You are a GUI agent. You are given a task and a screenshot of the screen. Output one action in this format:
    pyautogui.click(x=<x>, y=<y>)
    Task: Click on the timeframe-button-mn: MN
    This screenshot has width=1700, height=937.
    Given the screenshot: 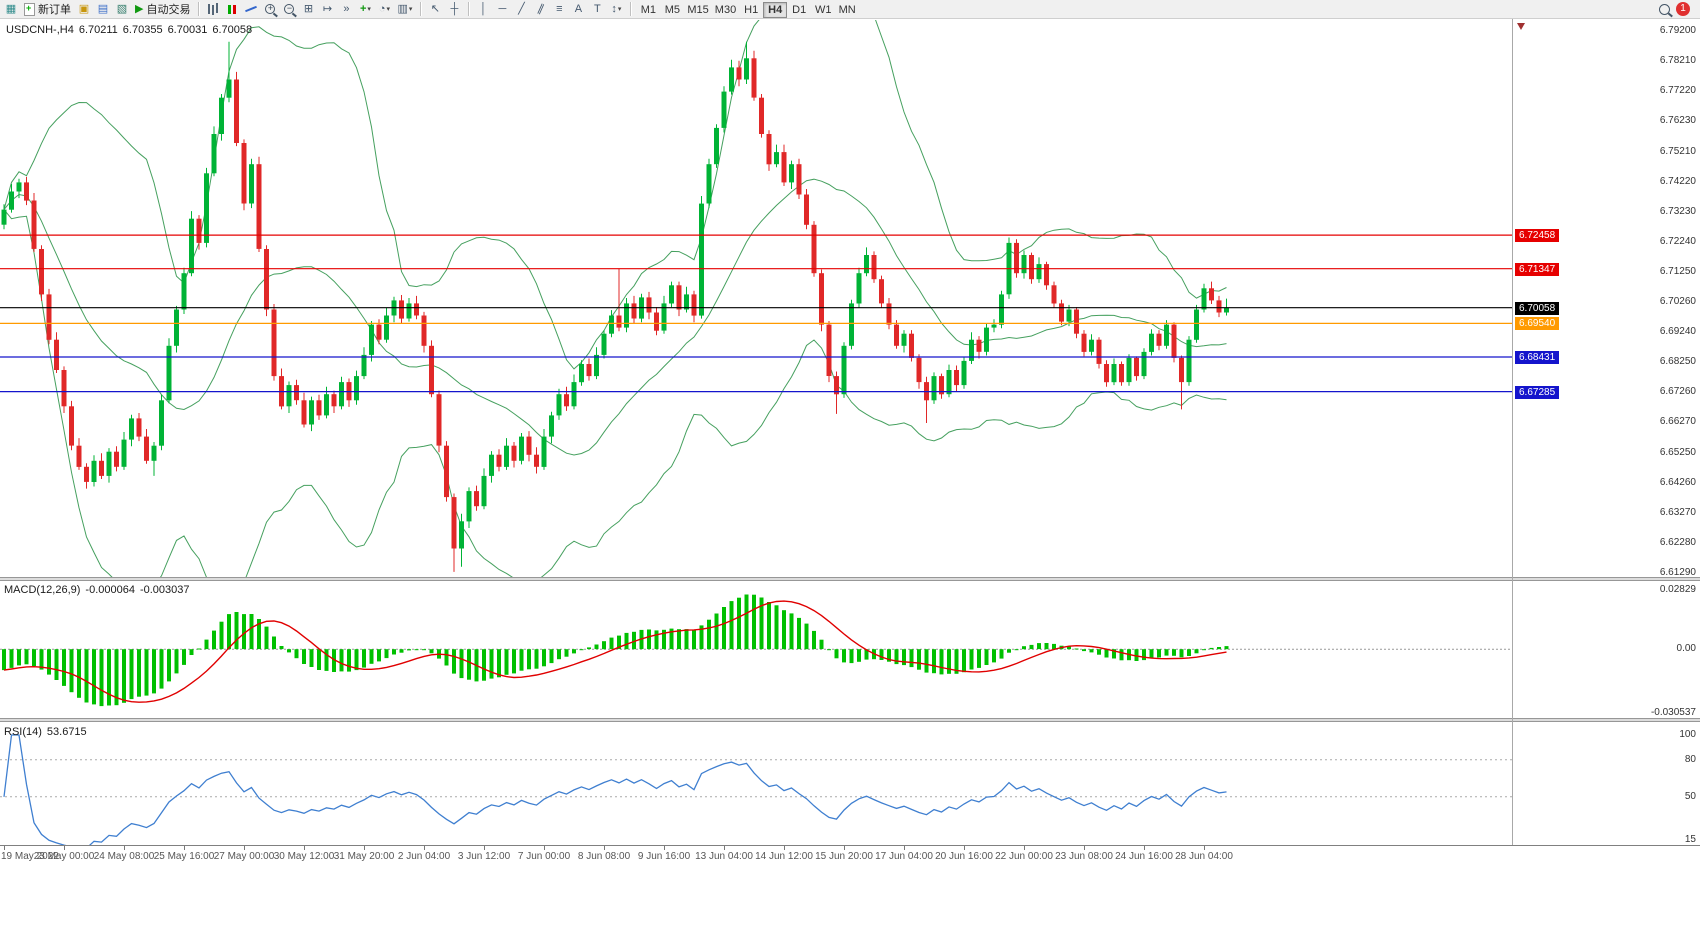 What is the action you would take?
    pyautogui.click(x=847, y=10)
    